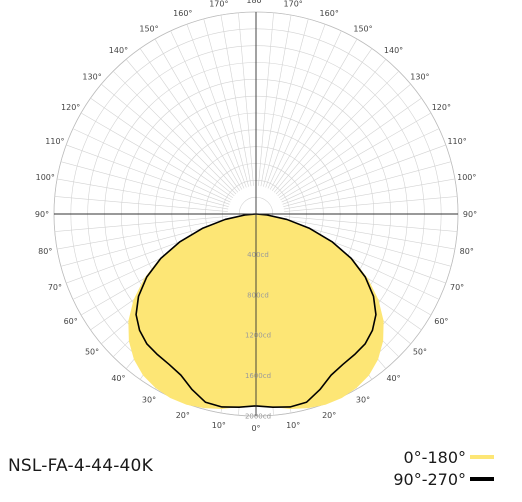 This screenshot has height=502, width=522. What do you see at coordinates (258, 376) in the screenshot?
I see `ring-label: 1600cd` at bounding box center [258, 376].